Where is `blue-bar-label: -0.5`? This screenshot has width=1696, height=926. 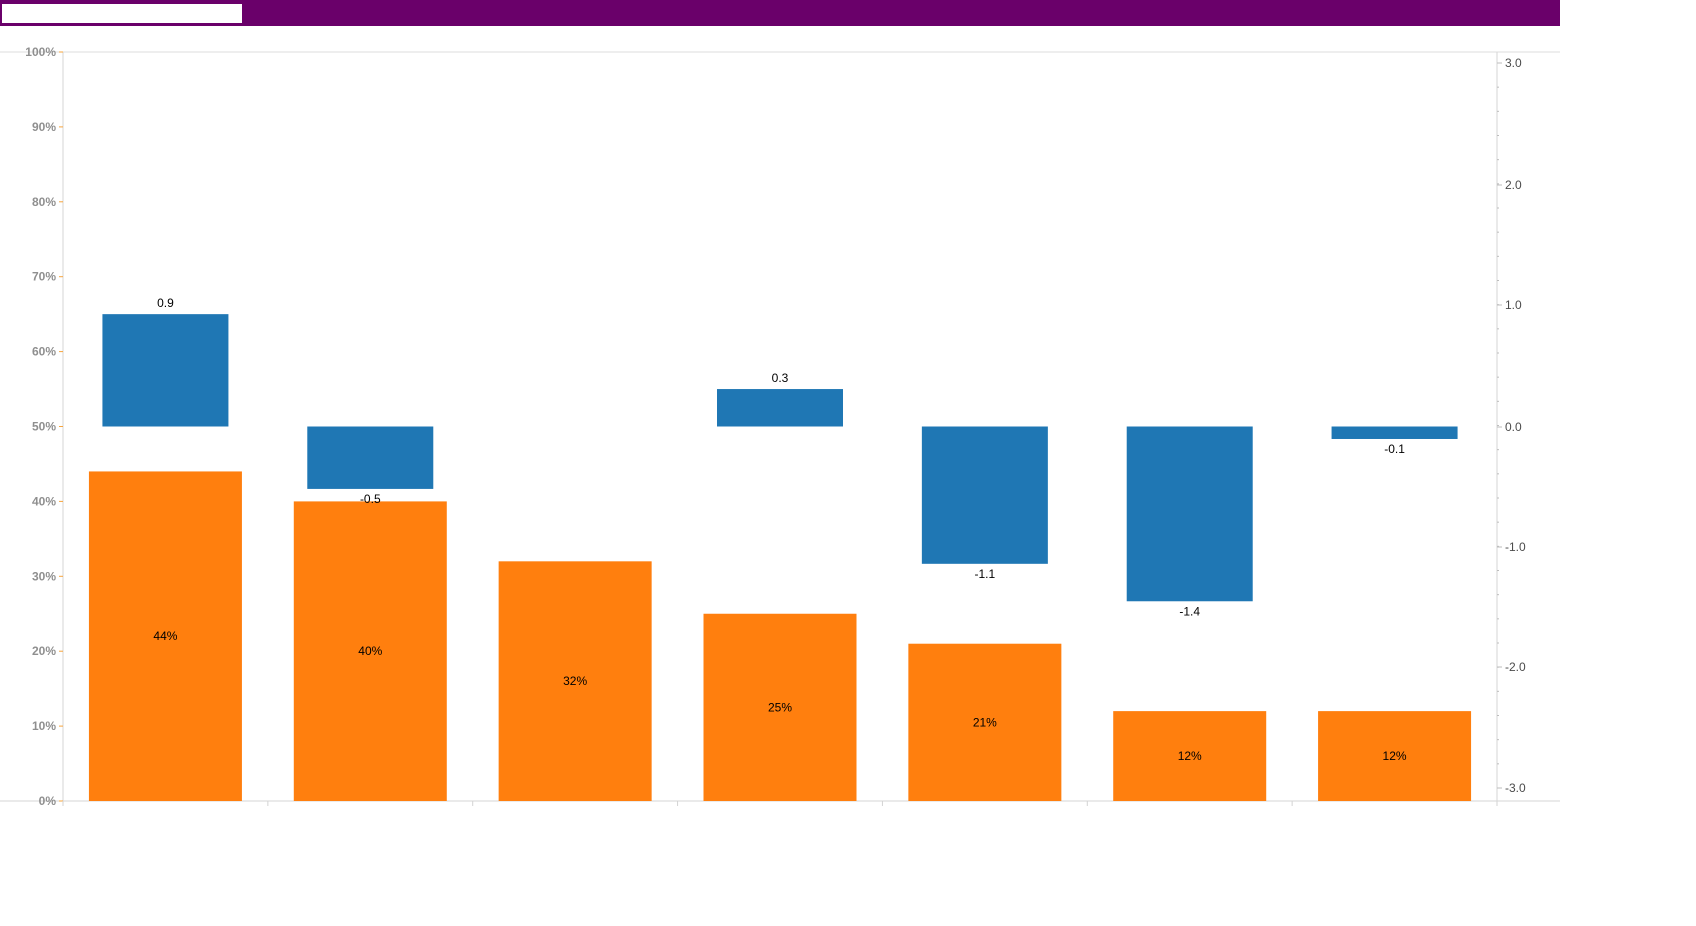
blue-bar-label: -0.5 is located at coordinates (370, 499).